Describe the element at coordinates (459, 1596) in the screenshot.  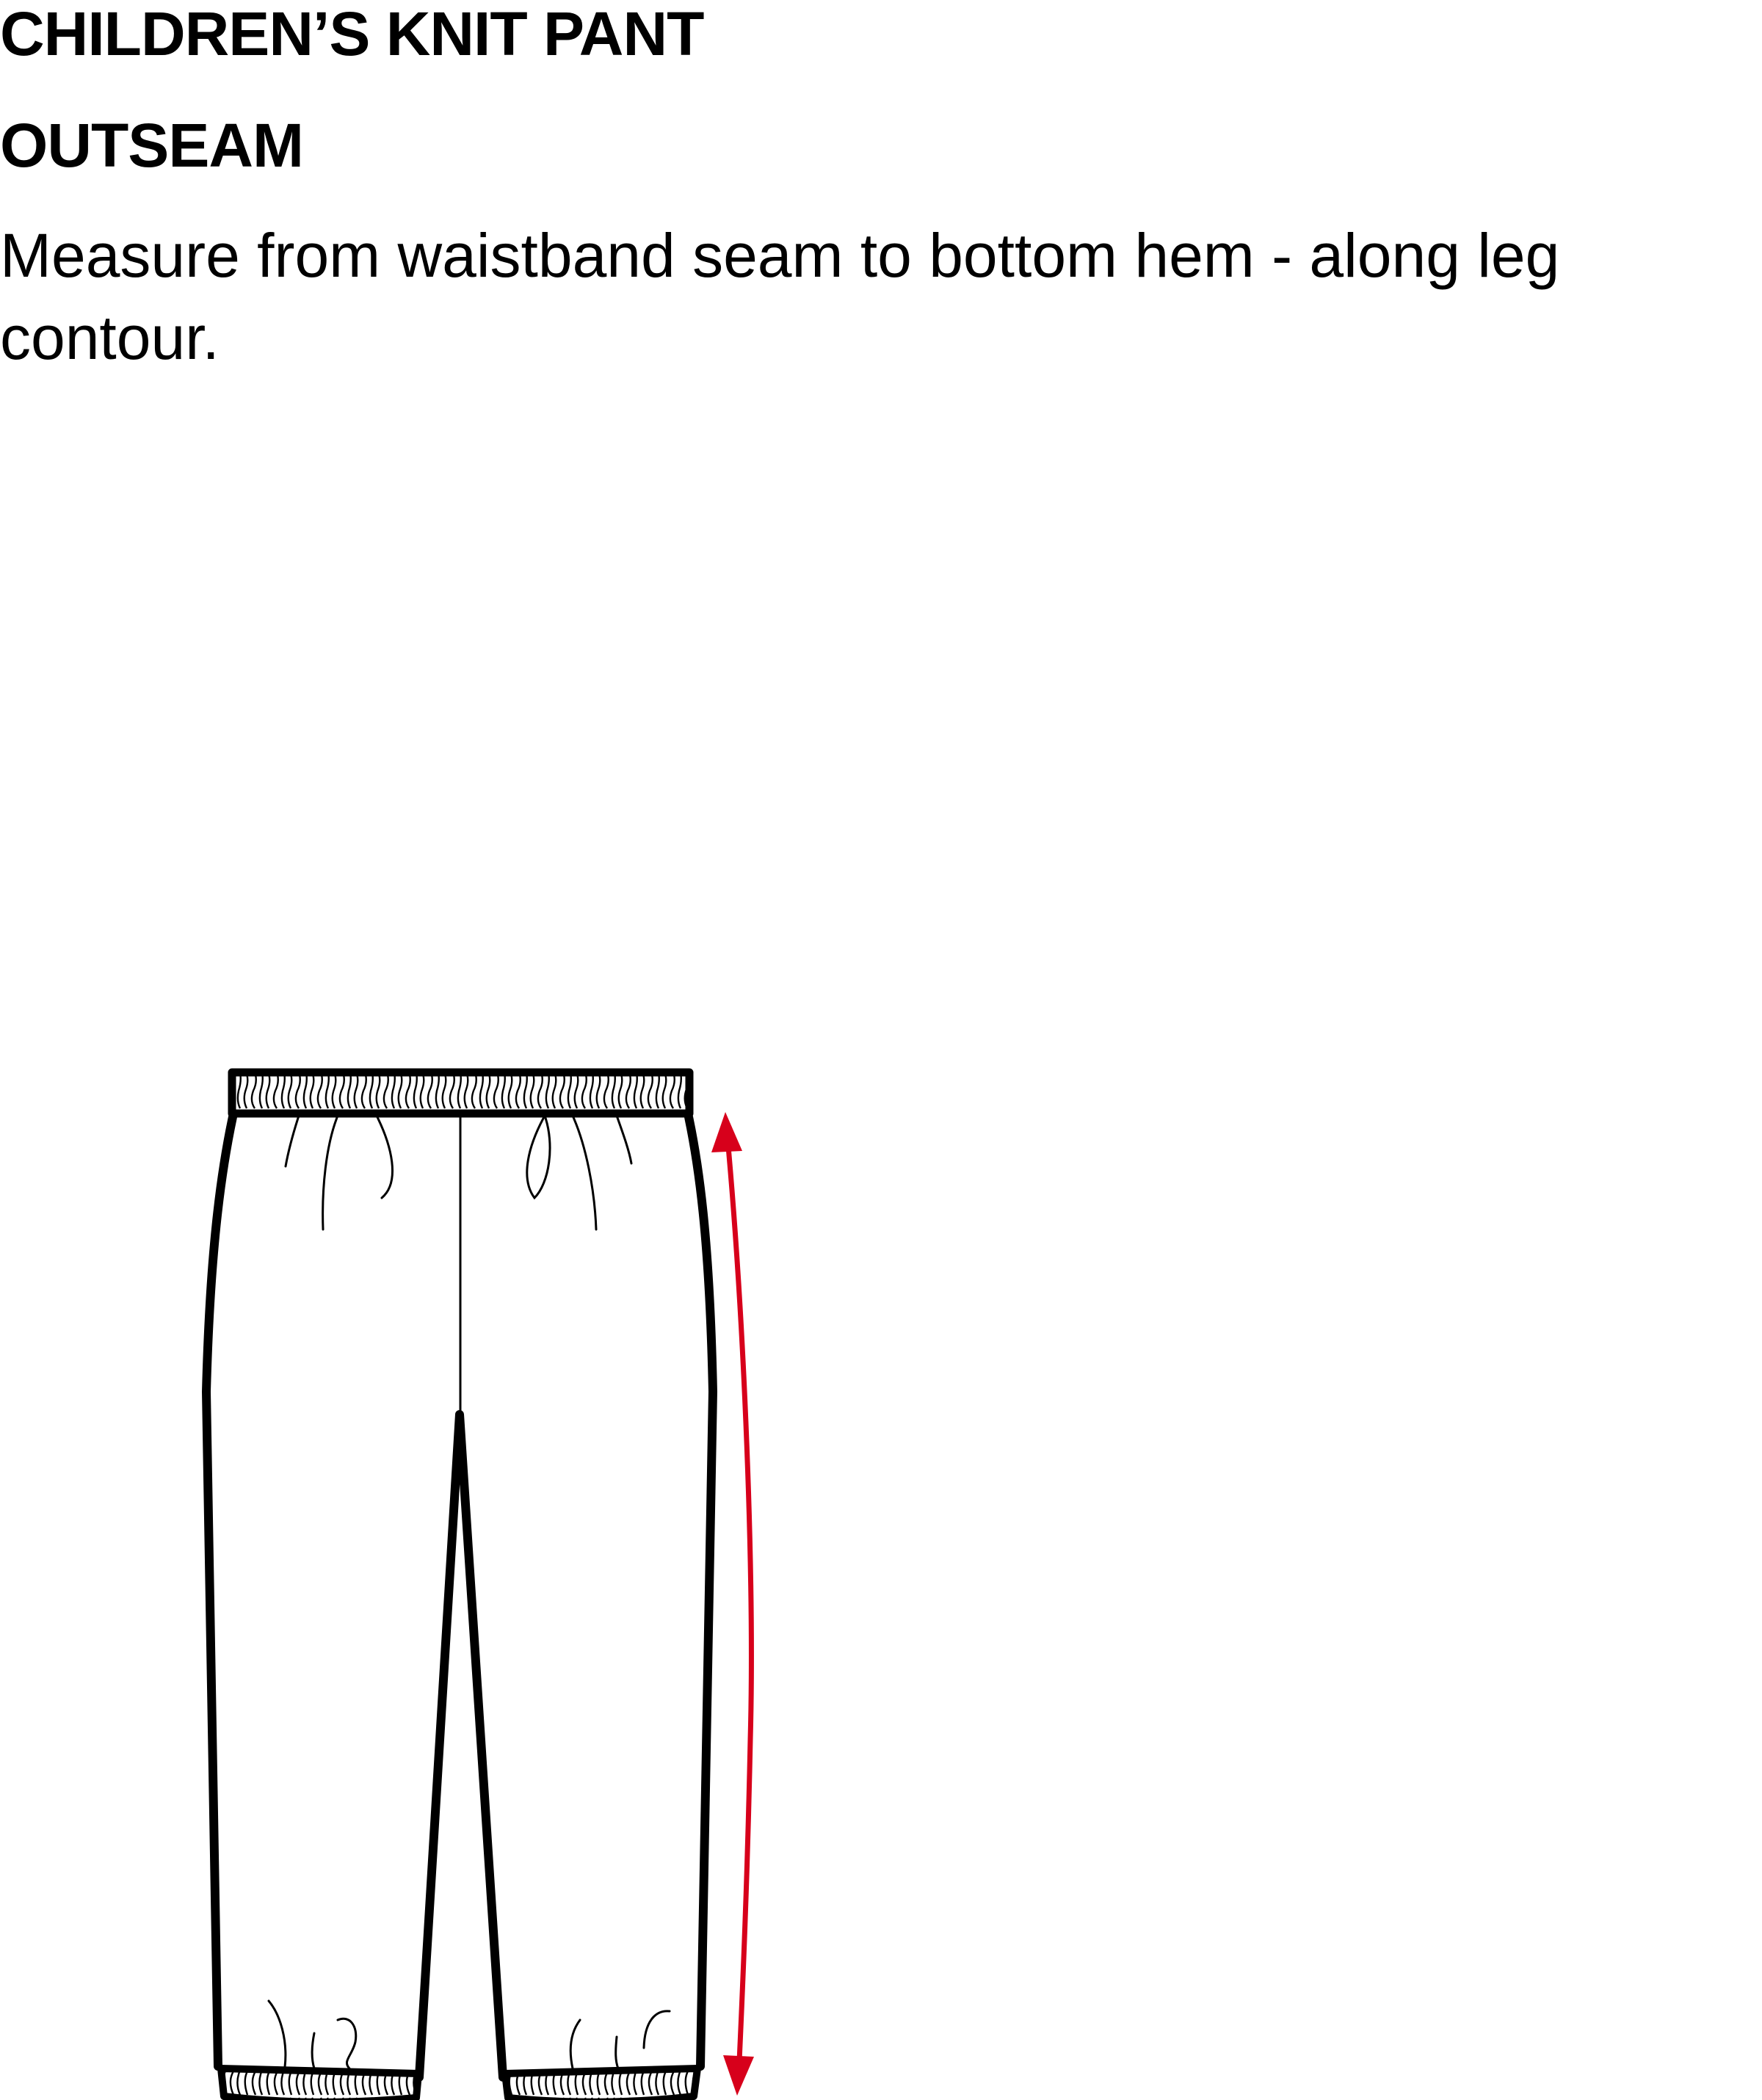
I see `pant-outline` at that location.